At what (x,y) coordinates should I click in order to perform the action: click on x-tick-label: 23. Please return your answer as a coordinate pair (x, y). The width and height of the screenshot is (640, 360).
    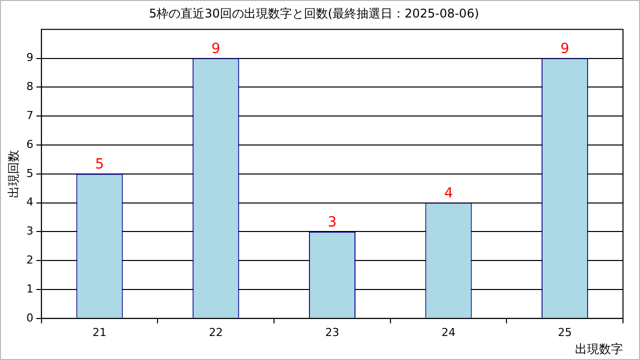
    Looking at the image, I should click on (332, 332).